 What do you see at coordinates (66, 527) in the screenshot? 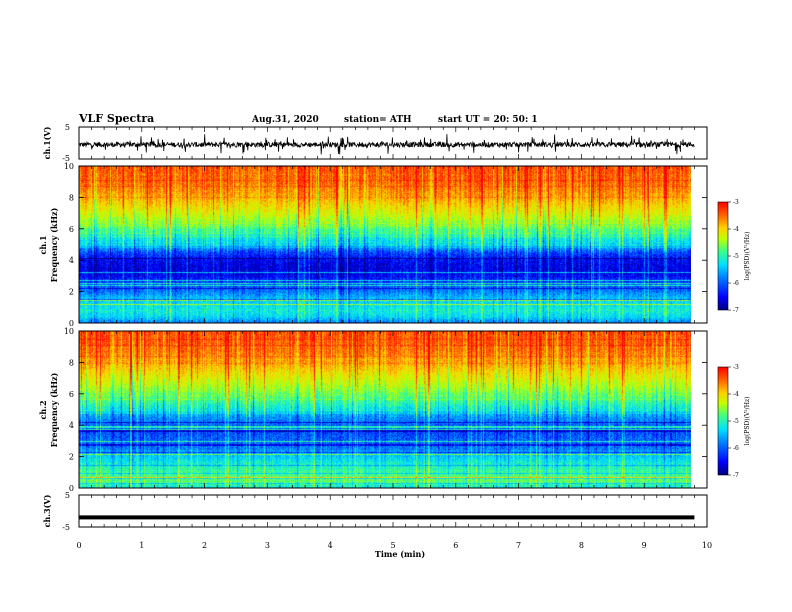
I see `ch3-ytick-neg5: -5` at bounding box center [66, 527].